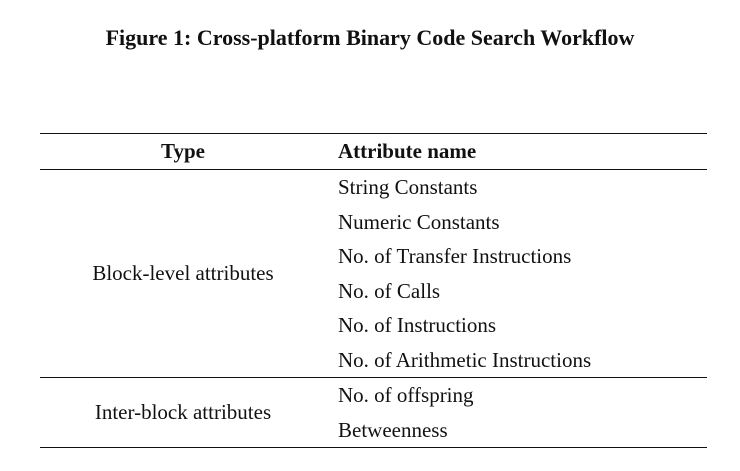 The width and height of the screenshot is (740, 471). I want to click on table-header: Type Attribute name, so click(373, 151).